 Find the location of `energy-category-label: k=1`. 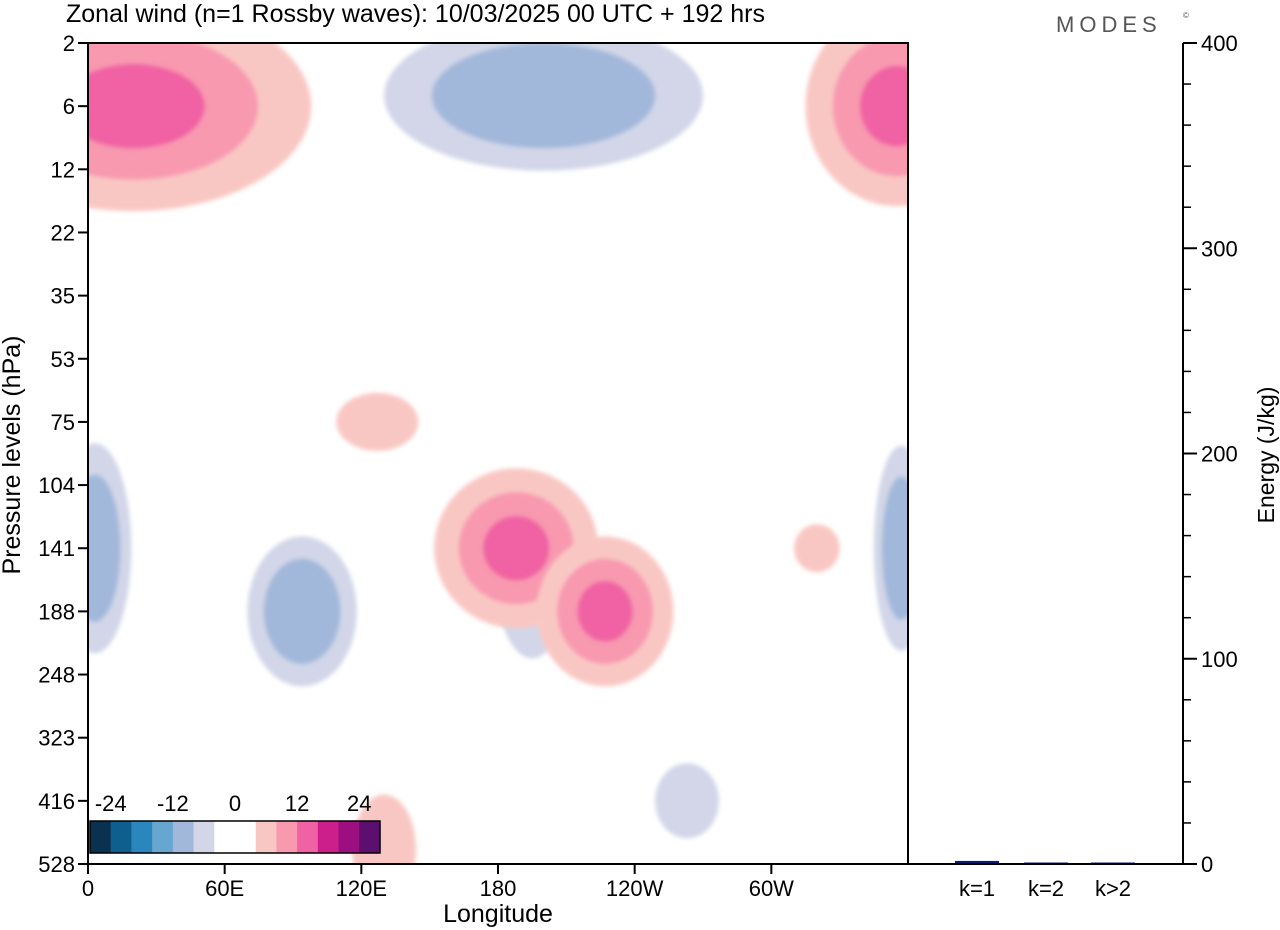

energy-category-label: k=1 is located at coordinates (977, 888).